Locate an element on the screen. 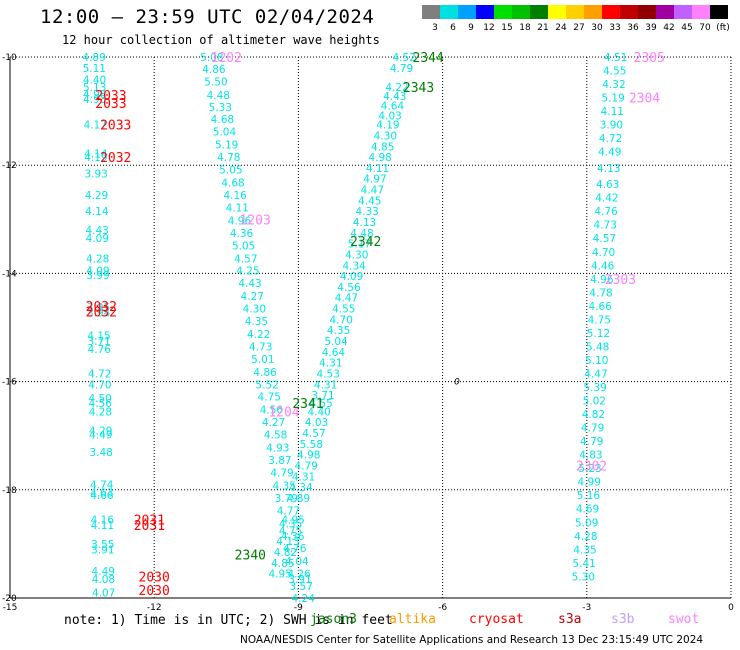 The image size is (740, 650). wave-height-point: 4.93 is located at coordinates (94, 100).